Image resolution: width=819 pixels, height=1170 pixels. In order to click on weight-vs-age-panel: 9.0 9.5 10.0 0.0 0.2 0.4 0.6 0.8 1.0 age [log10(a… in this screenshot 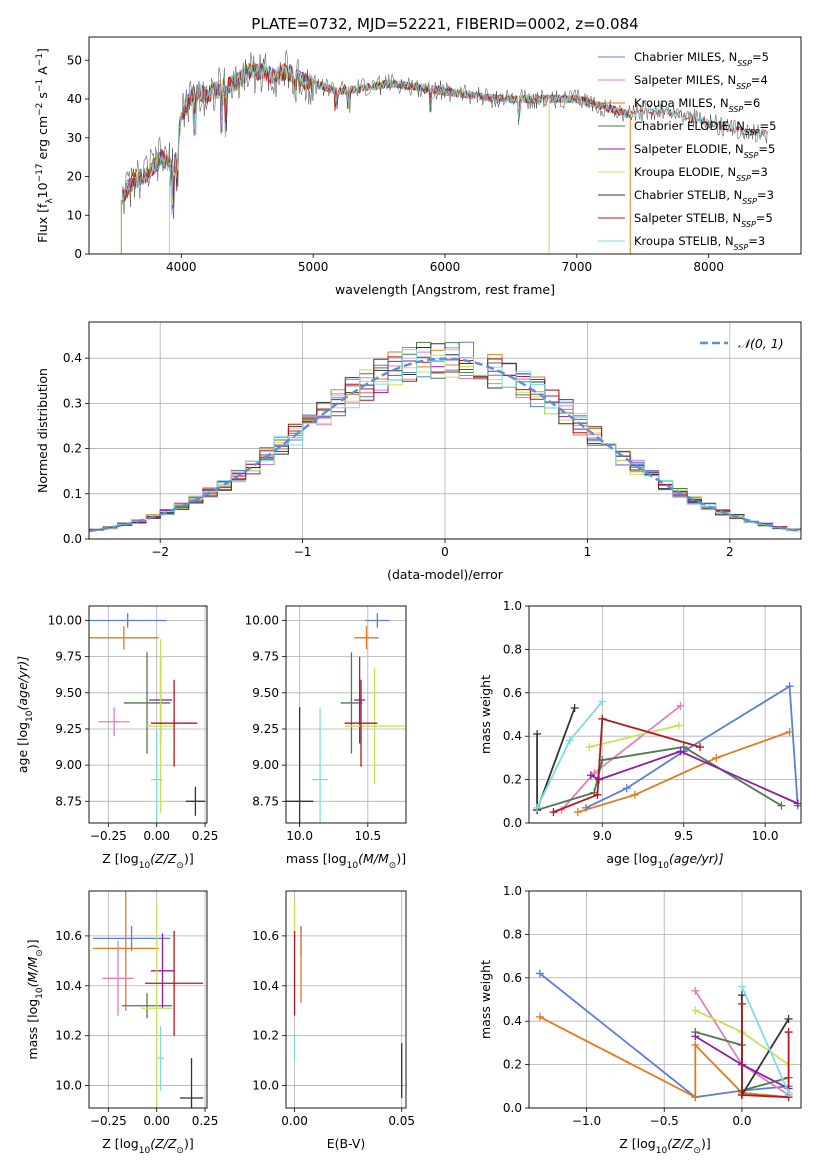, I will do `click(640, 735)`.